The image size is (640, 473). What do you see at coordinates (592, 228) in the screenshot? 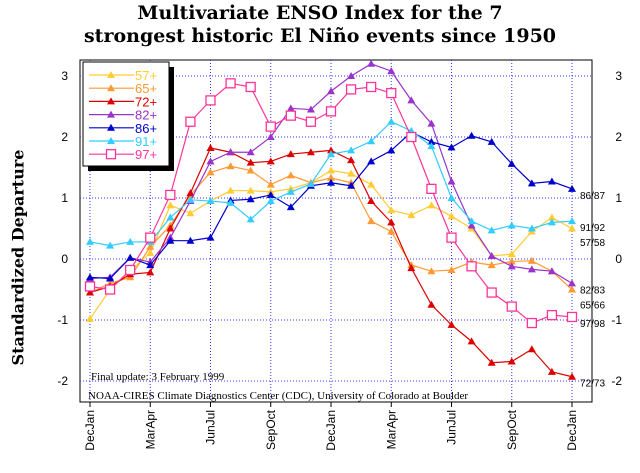
I see `series-end-label: 91/92` at bounding box center [592, 228].